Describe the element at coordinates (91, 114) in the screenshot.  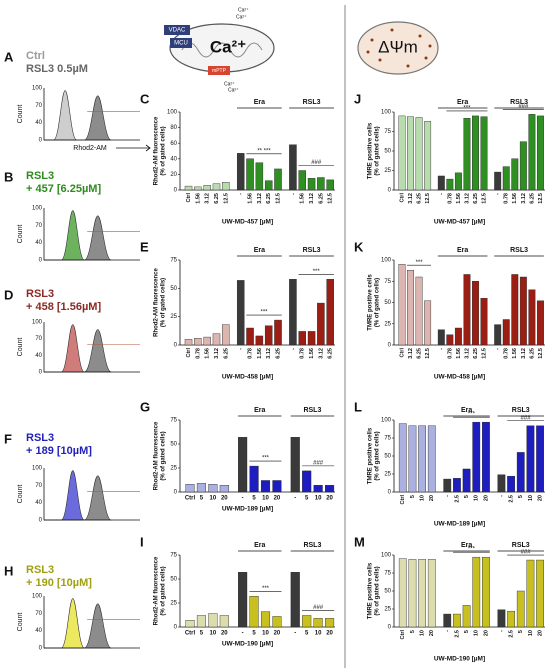
I see `axis` at that location.